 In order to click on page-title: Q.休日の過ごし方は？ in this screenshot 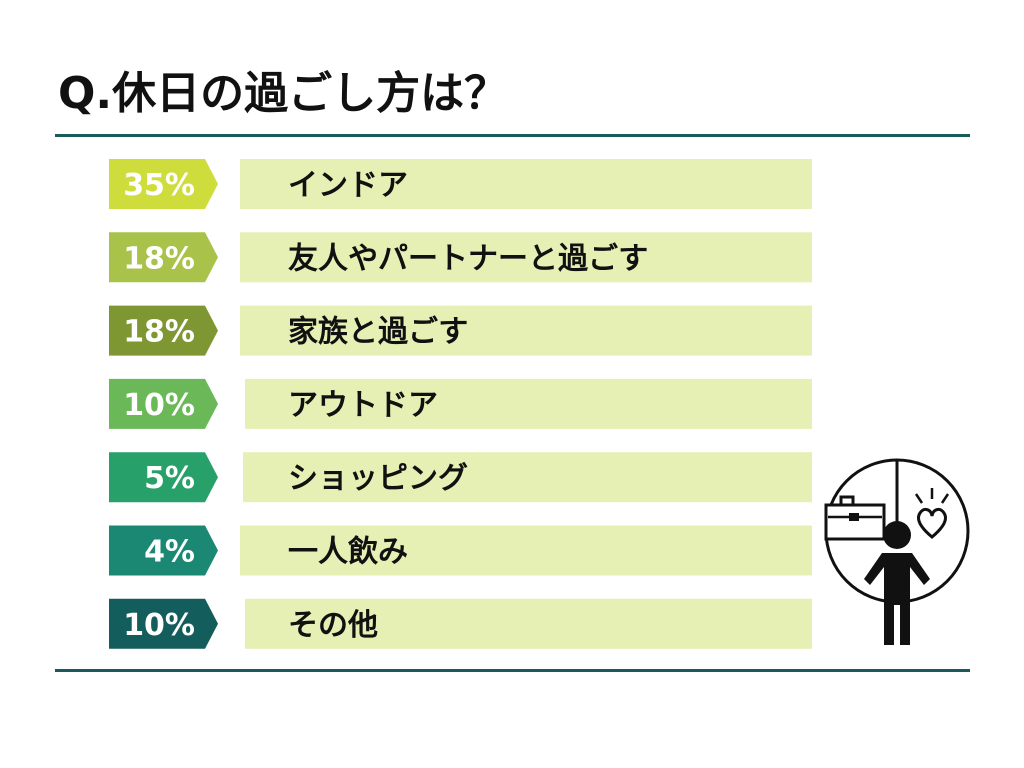, I will do `click(283, 93)`.